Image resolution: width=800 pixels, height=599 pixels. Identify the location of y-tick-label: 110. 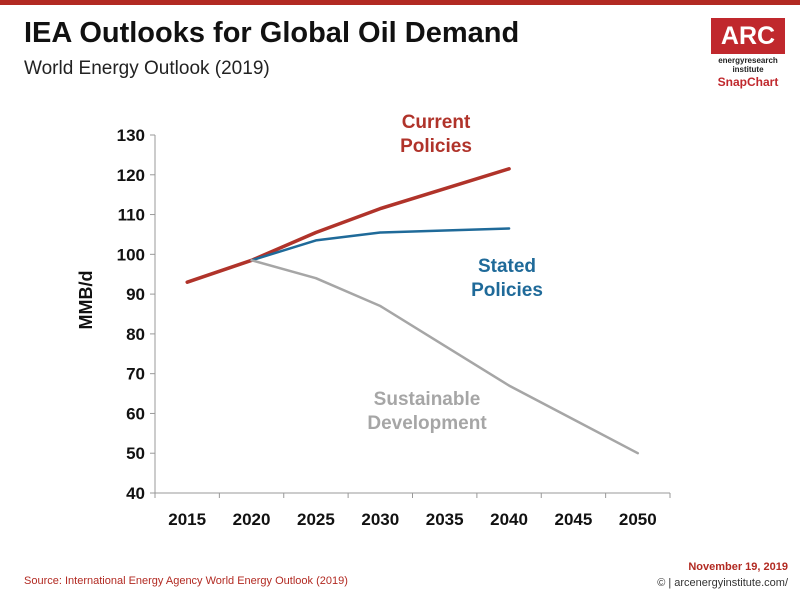
(131, 215).